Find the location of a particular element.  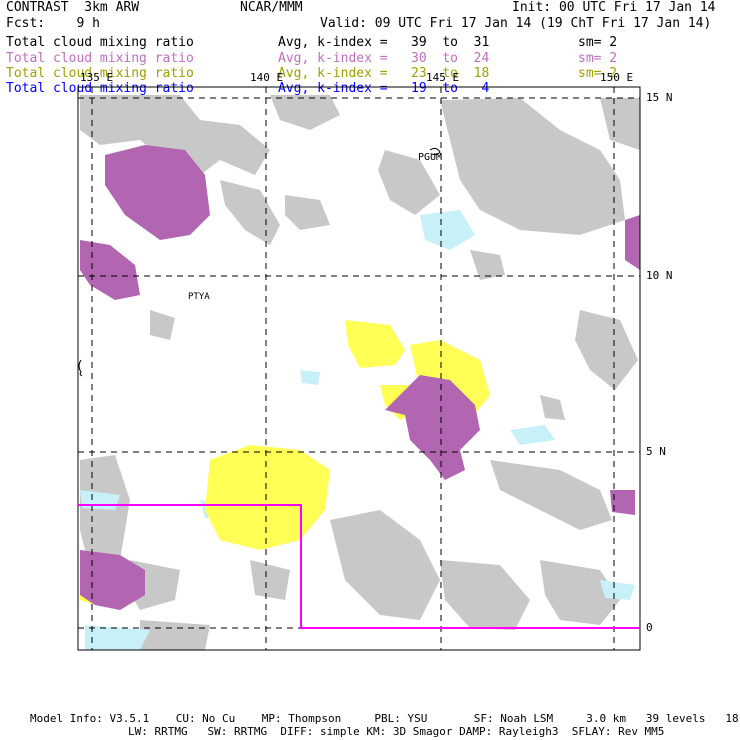

legend-stat-3: Avg, k-index = 23 to 18 is located at coordinates (384, 73).